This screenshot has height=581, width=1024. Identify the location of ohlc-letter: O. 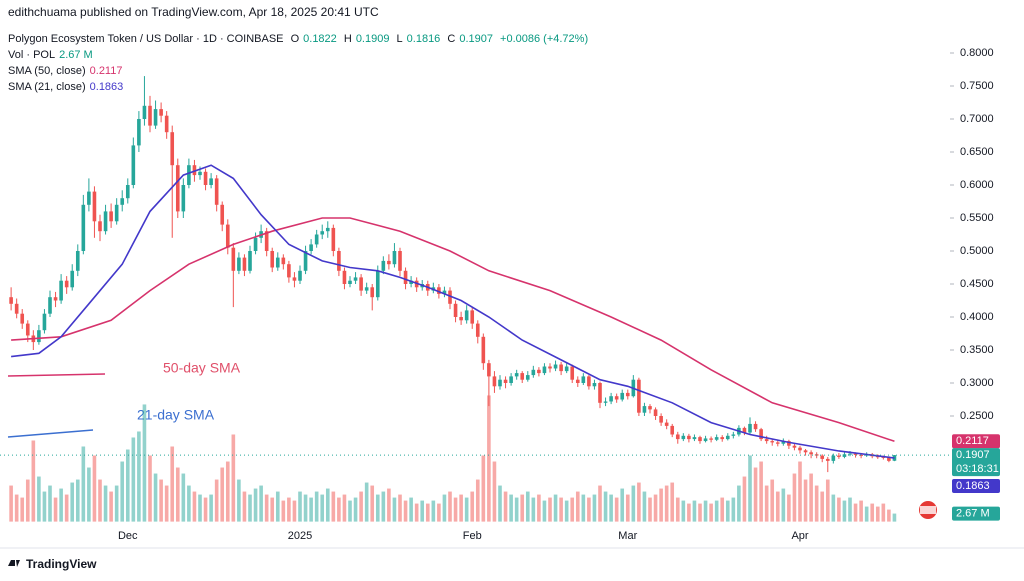
(295, 39).